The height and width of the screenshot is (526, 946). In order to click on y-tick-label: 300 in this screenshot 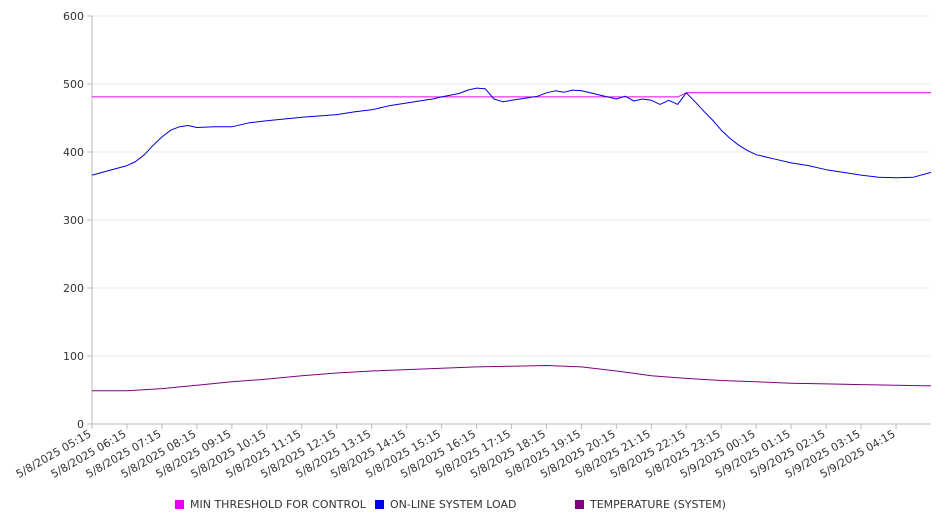, I will do `click(73, 220)`.